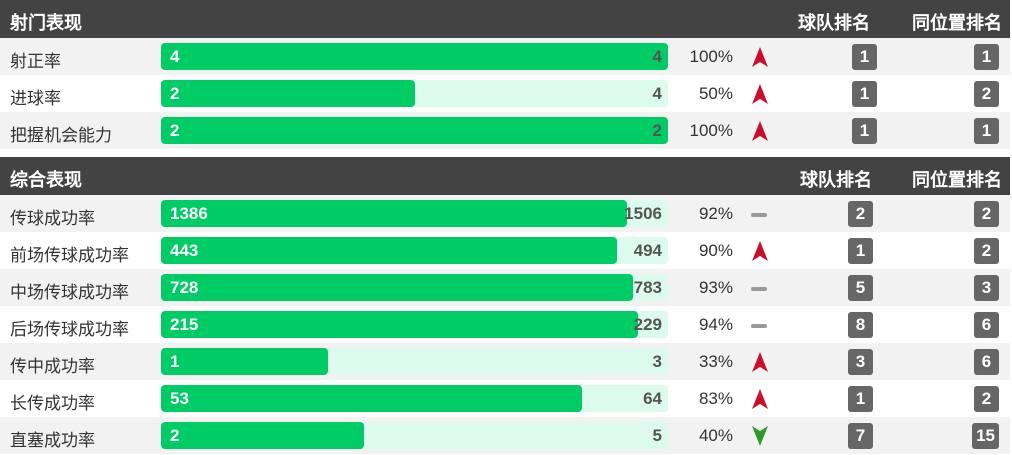 This screenshot has height=455, width=1012. Describe the element at coordinates (657, 361) in the screenshot. I see `total-count: 3` at that location.